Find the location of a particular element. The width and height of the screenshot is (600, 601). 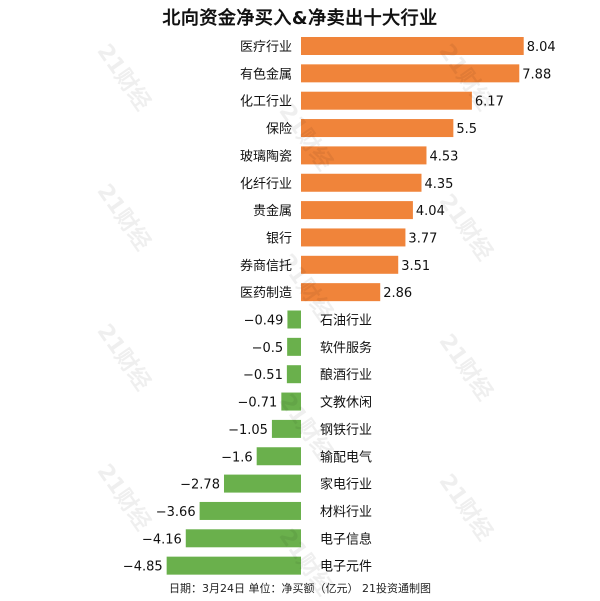

category-label: 电子信息 is located at coordinates (346, 539).